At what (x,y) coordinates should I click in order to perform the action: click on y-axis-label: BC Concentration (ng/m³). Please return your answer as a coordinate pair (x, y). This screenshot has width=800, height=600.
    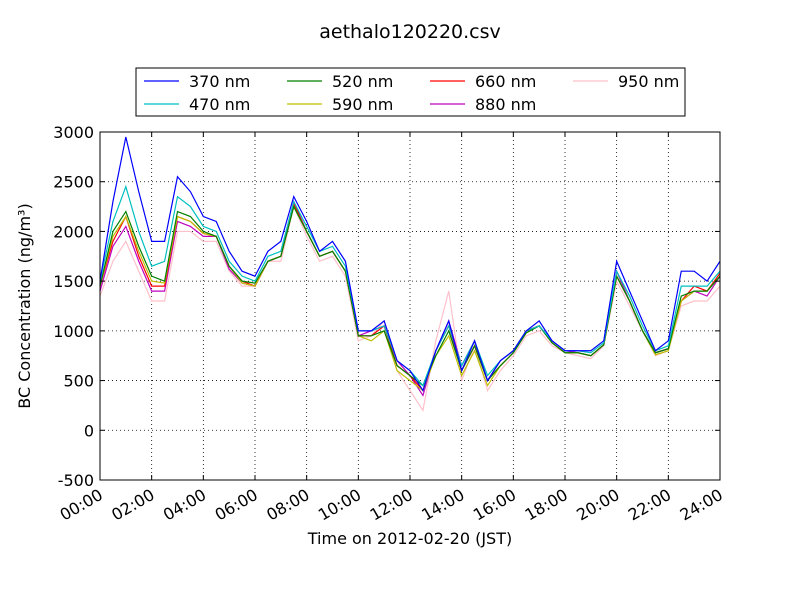
    Looking at the image, I should click on (24, 305).